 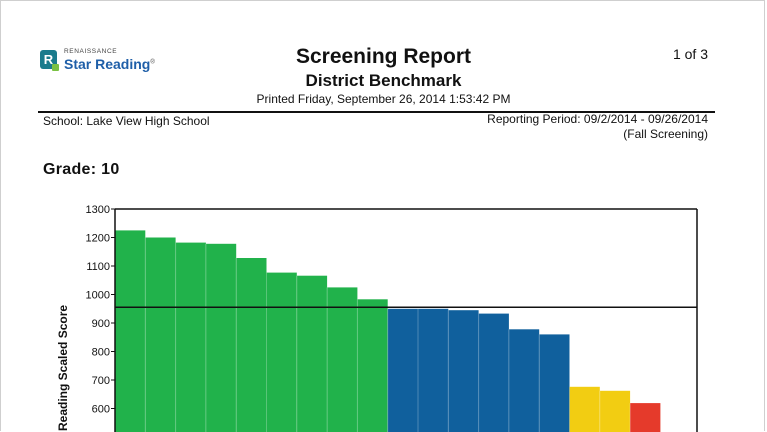 I want to click on y-tick-label: 1000, so click(x=98, y=296).